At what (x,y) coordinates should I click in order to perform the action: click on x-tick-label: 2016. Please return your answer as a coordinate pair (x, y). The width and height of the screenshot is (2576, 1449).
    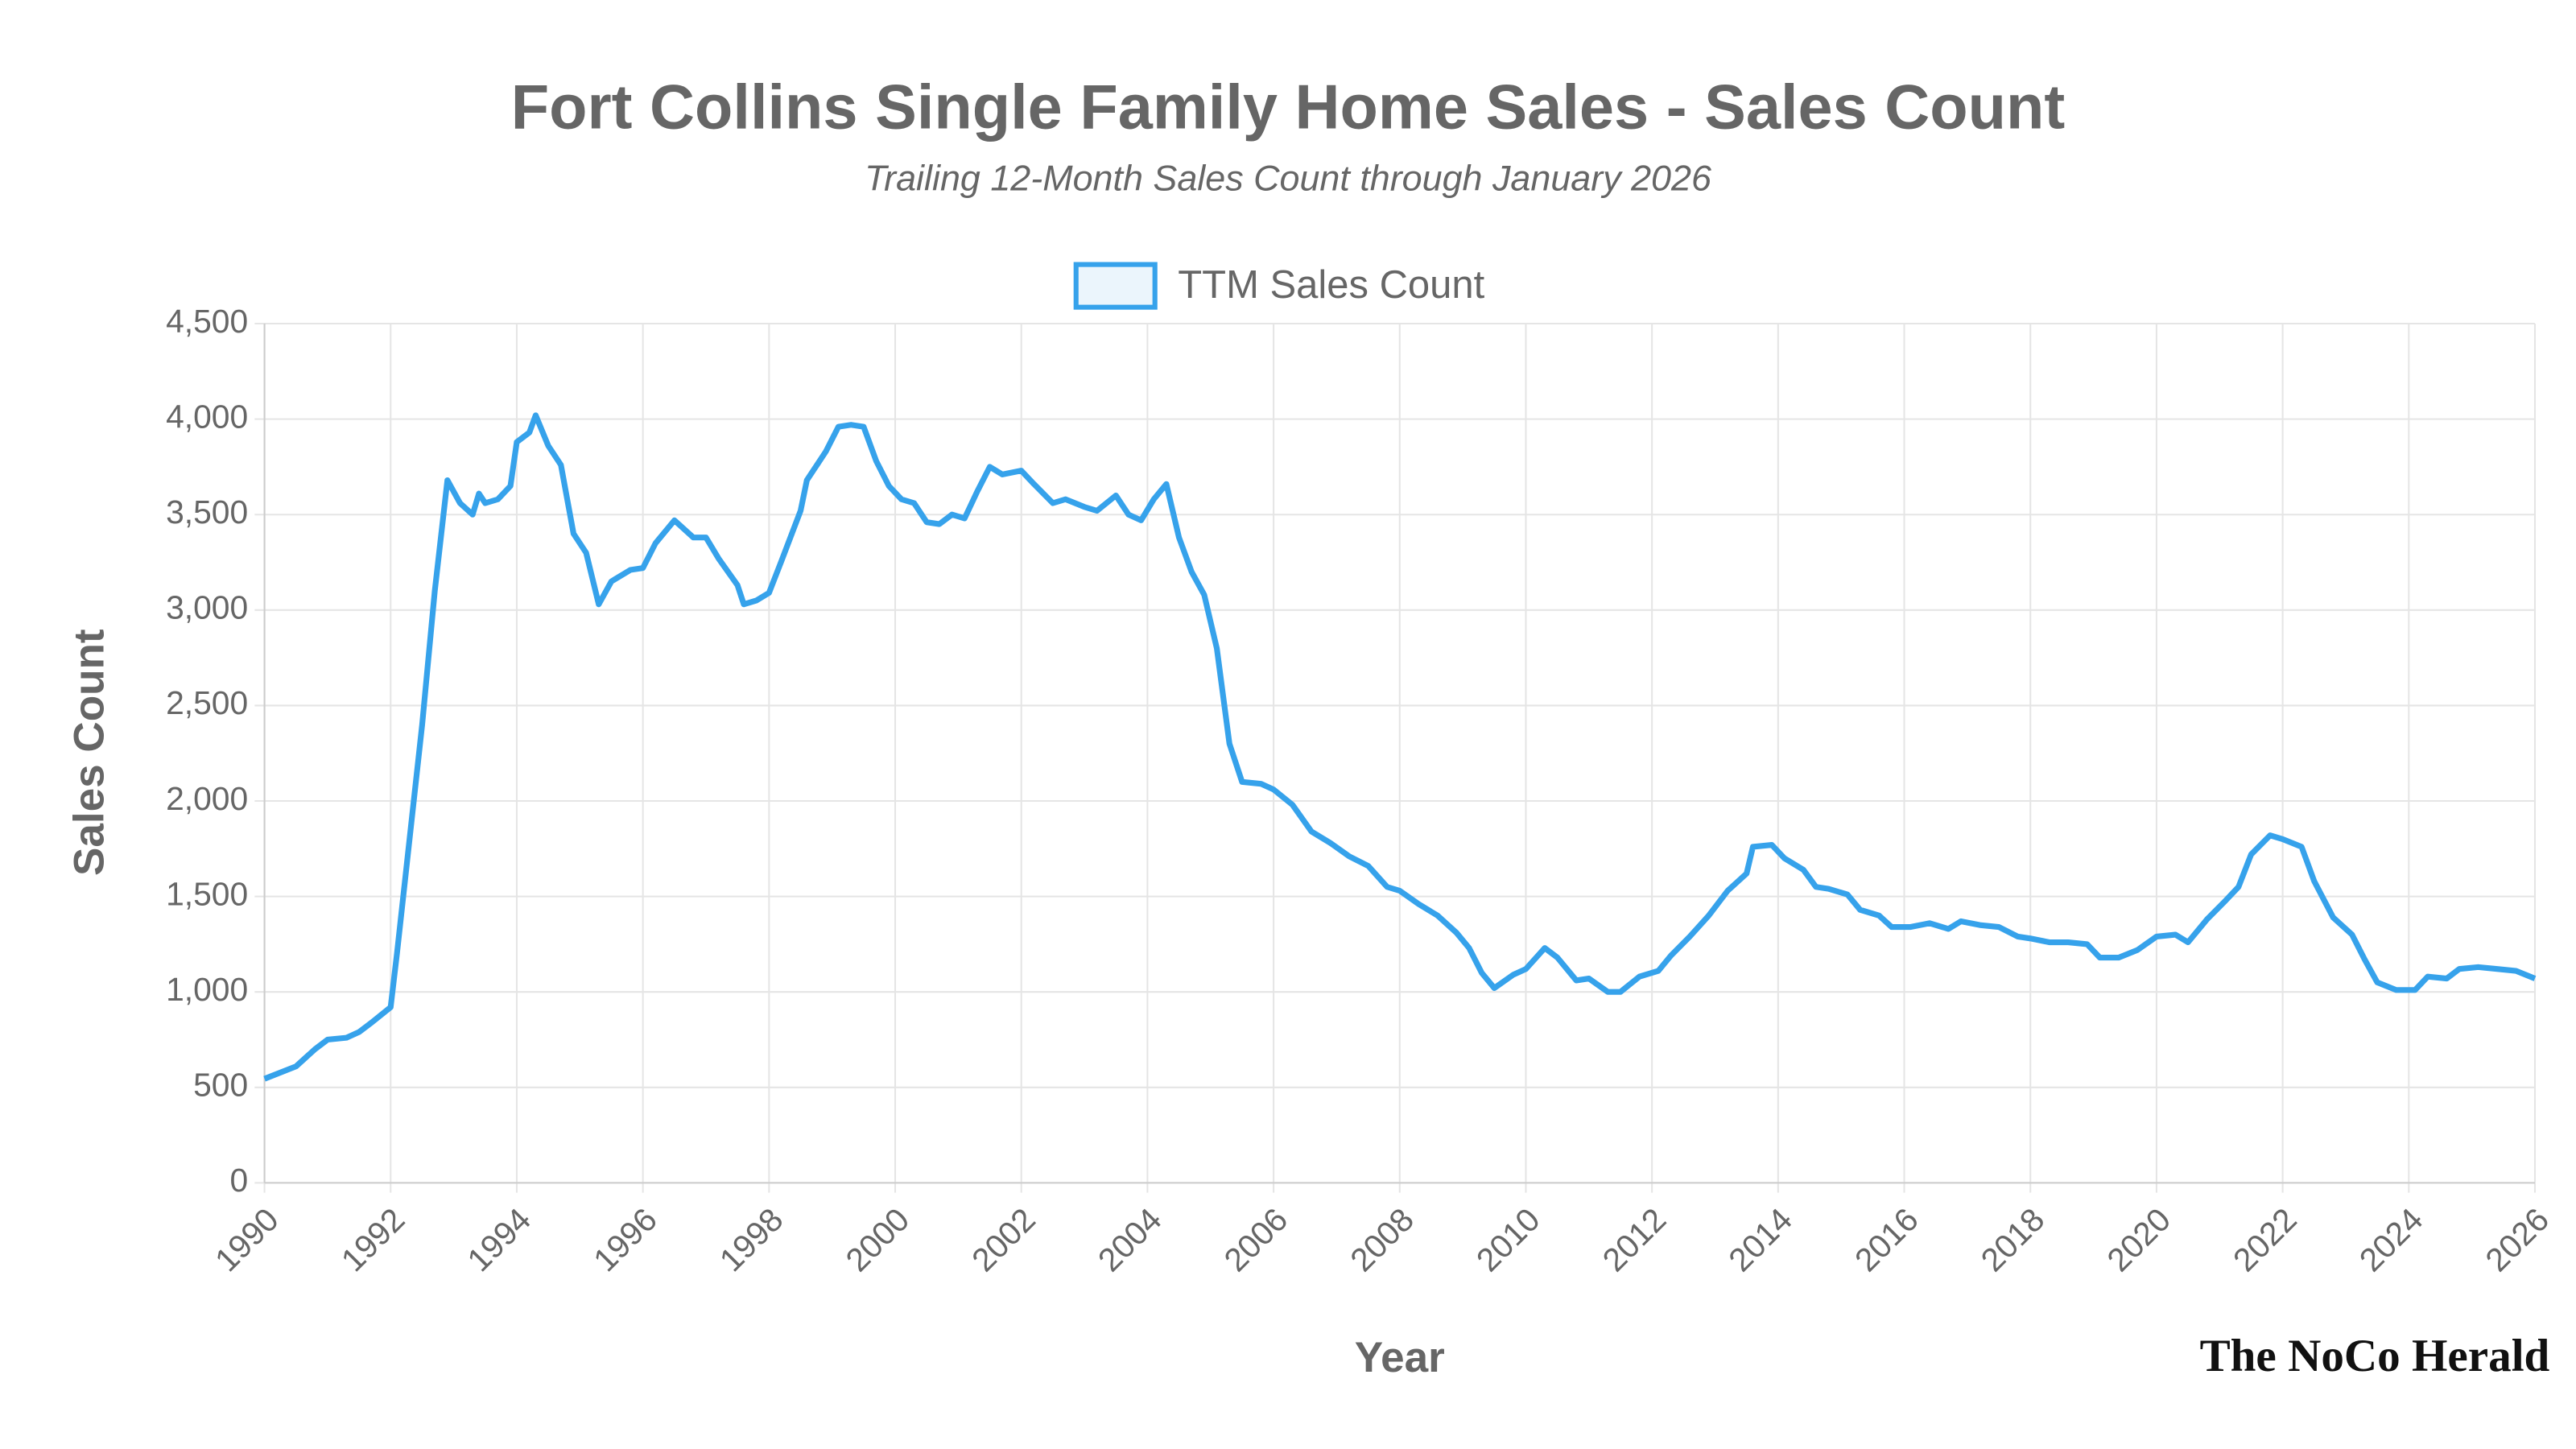
    Looking at the image, I should click on (1886, 1240).